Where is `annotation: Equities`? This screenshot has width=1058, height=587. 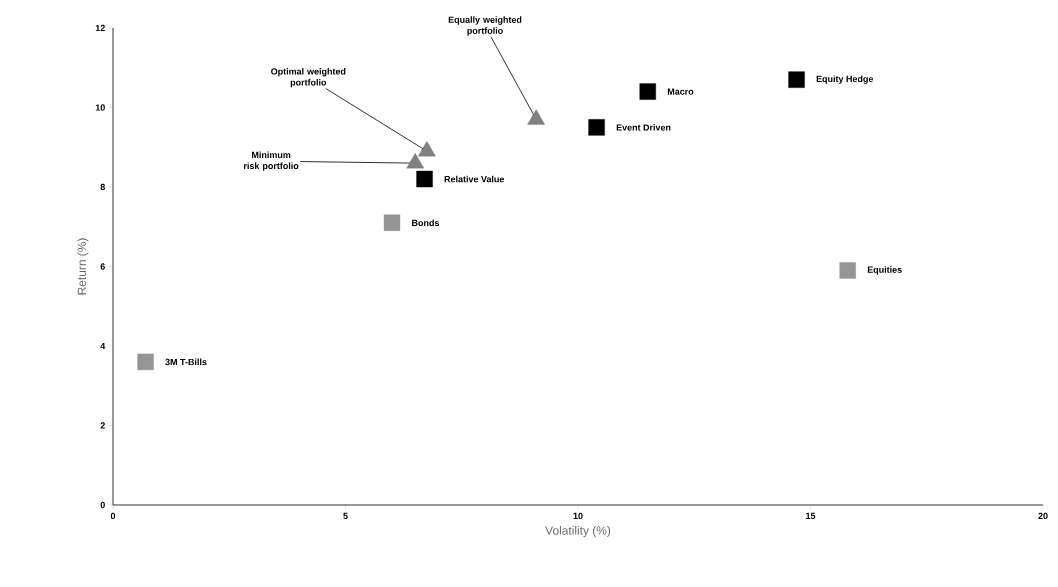 annotation: Equities is located at coordinates (884, 270).